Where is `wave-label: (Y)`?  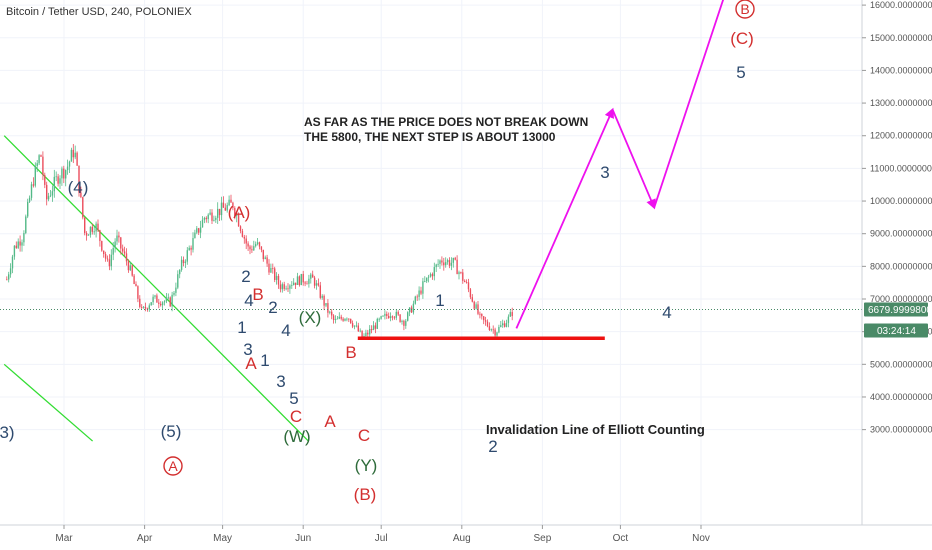
wave-label: (Y) is located at coordinates (366, 465).